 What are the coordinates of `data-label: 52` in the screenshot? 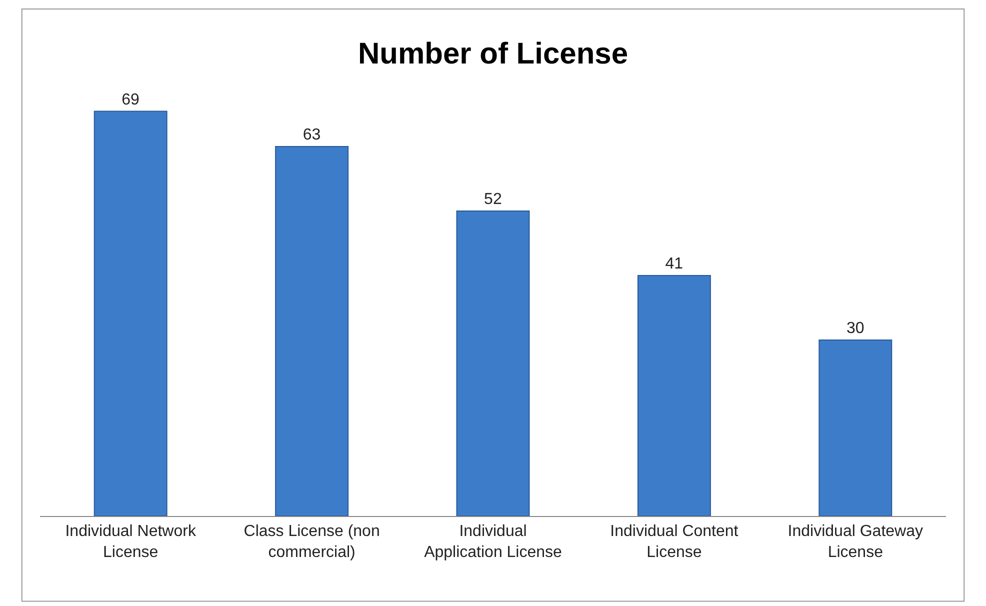 It's located at (493, 199).